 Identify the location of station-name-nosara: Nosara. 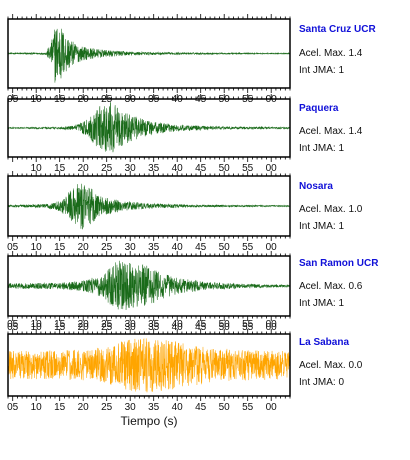
(316, 186).